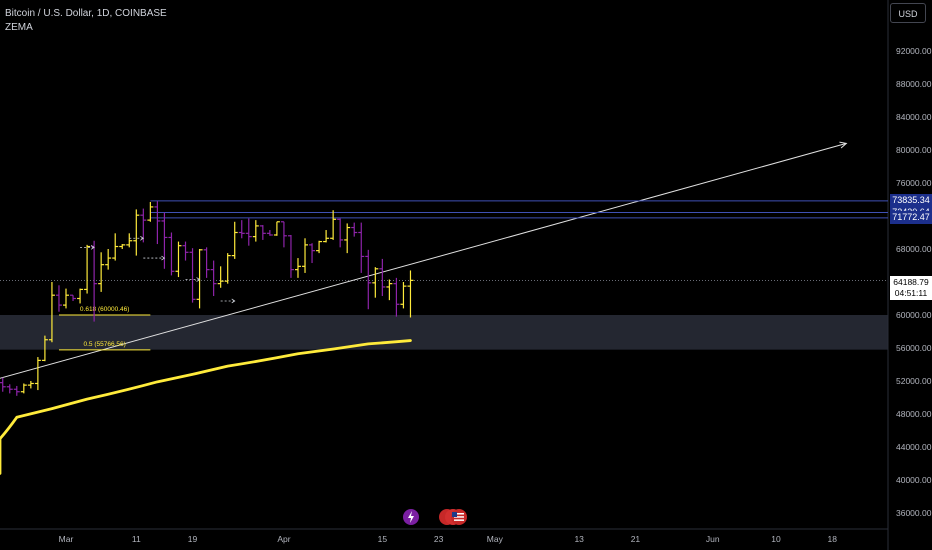  What do you see at coordinates (105, 309) in the screenshot?
I see `fib-label: 0.618 (60000.46)` at bounding box center [105, 309].